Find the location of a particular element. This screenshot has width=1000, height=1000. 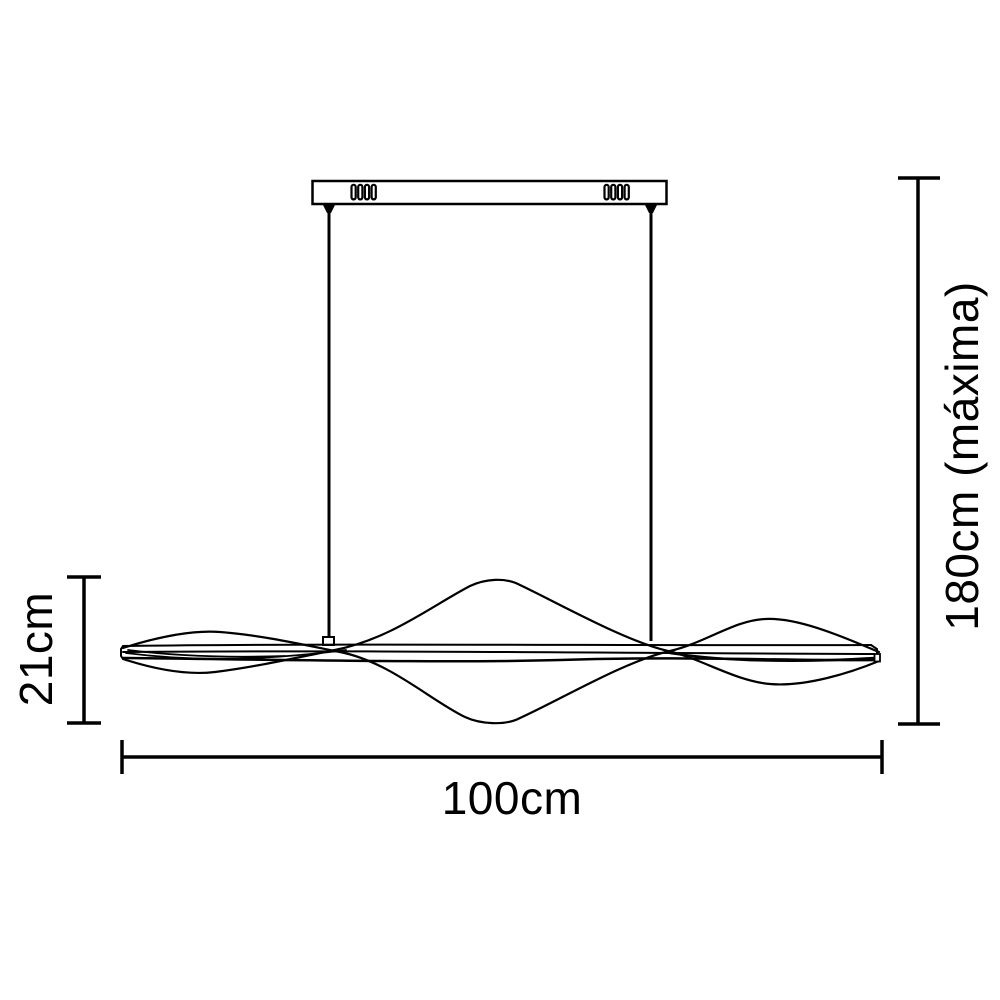

dimension-180cm is located at coordinates (919, 451).